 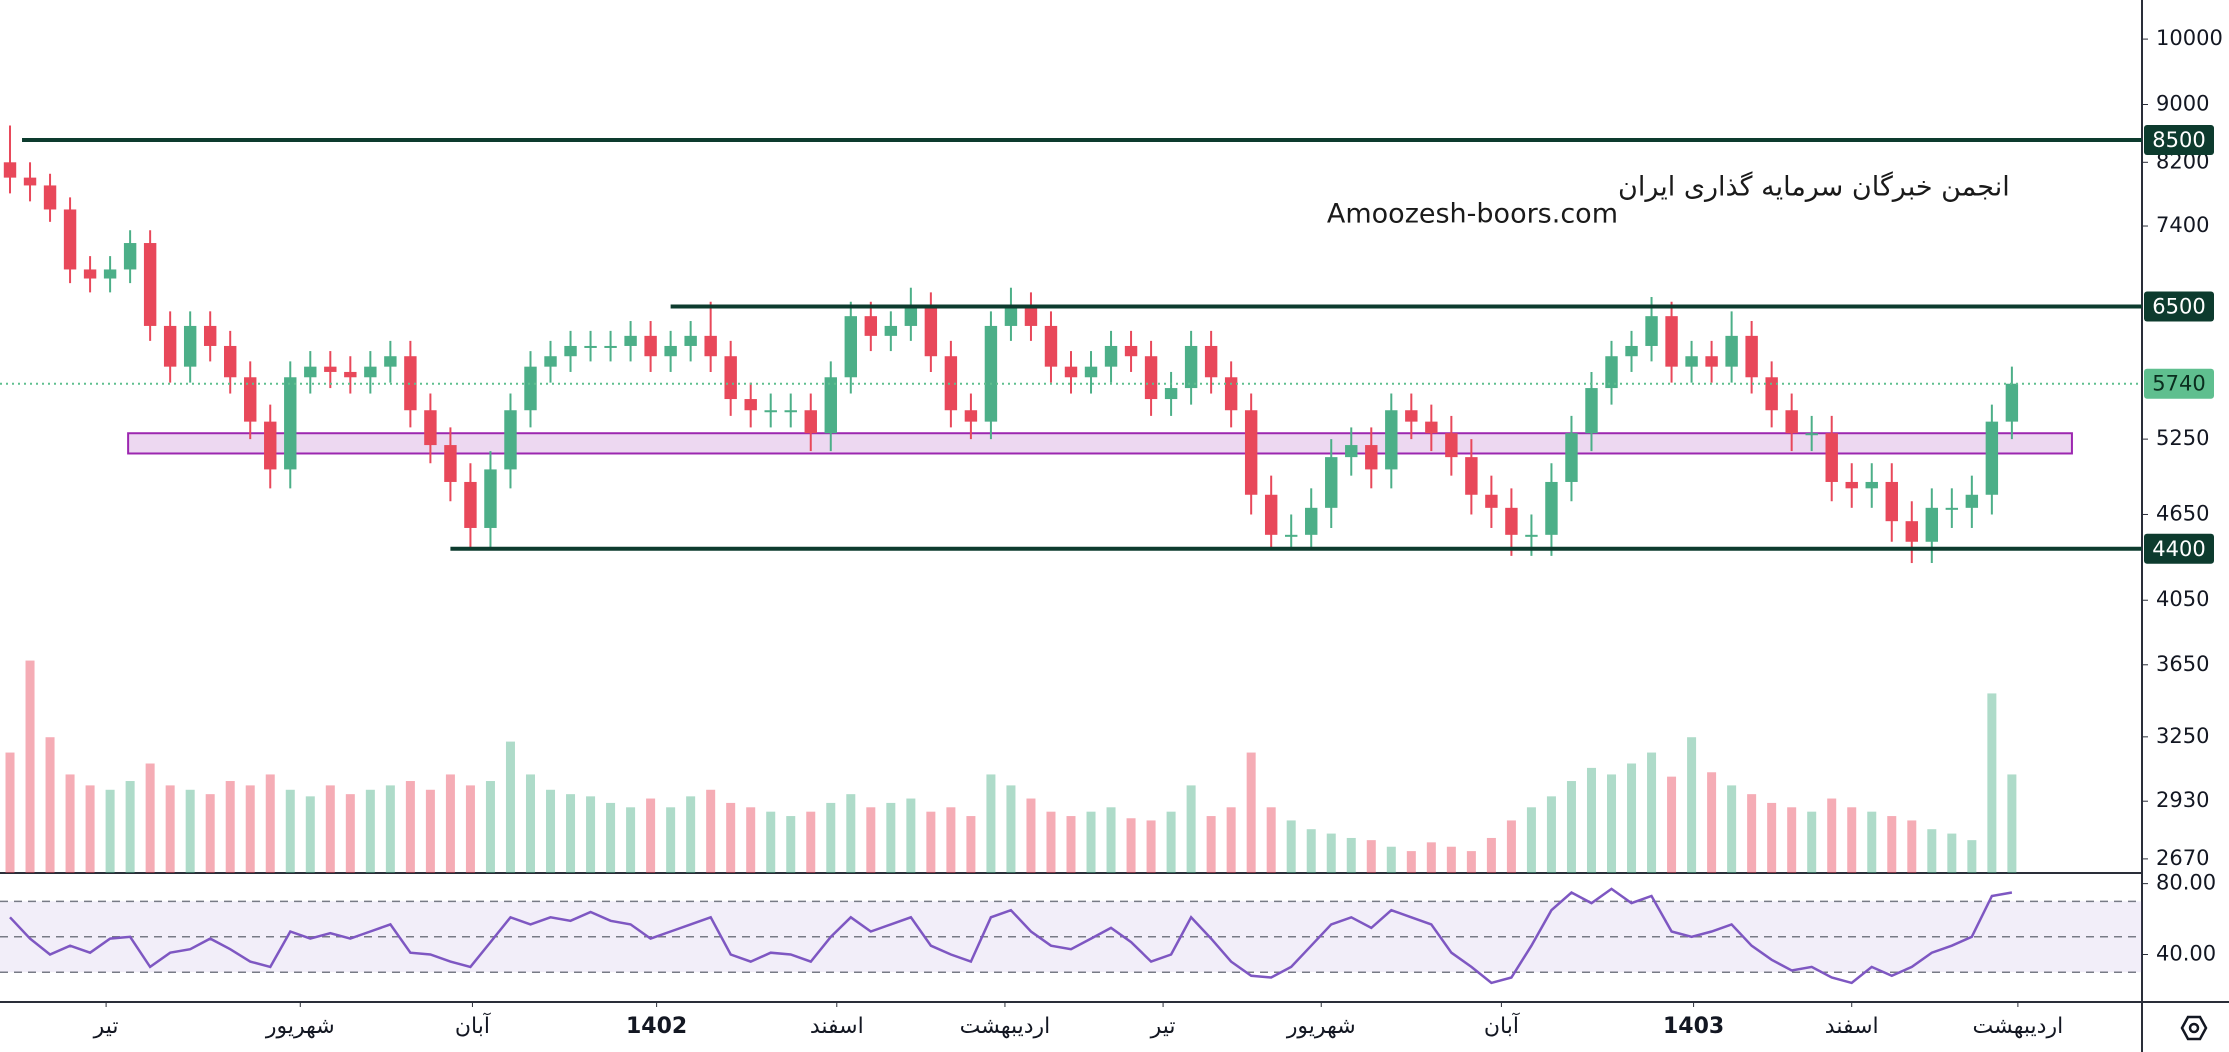 I want to click on y-tick-label: 2670, so click(x=2182, y=858).